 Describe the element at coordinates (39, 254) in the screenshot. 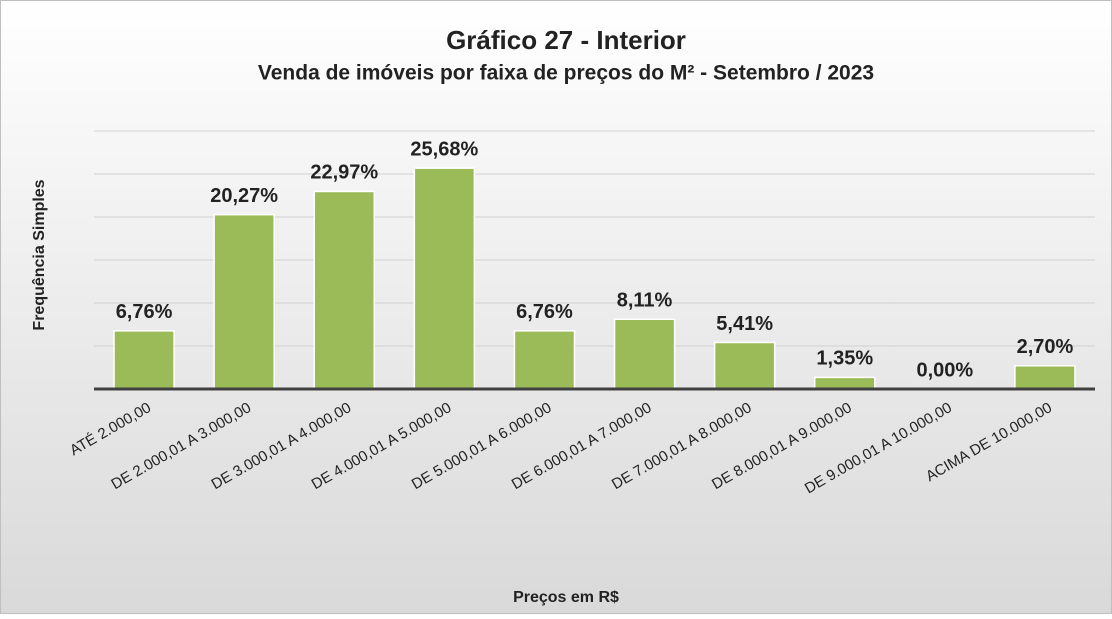

I see `y-axis-label: Frequência Simples` at that location.